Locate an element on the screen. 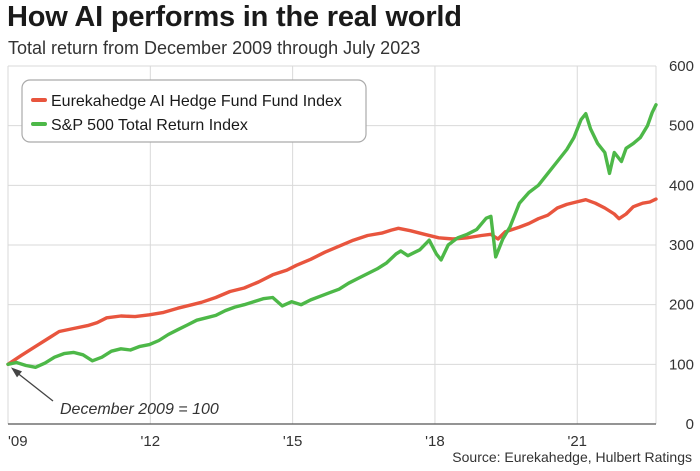 The height and width of the screenshot is (471, 700). x-tick-label: '12 is located at coordinates (151, 441).